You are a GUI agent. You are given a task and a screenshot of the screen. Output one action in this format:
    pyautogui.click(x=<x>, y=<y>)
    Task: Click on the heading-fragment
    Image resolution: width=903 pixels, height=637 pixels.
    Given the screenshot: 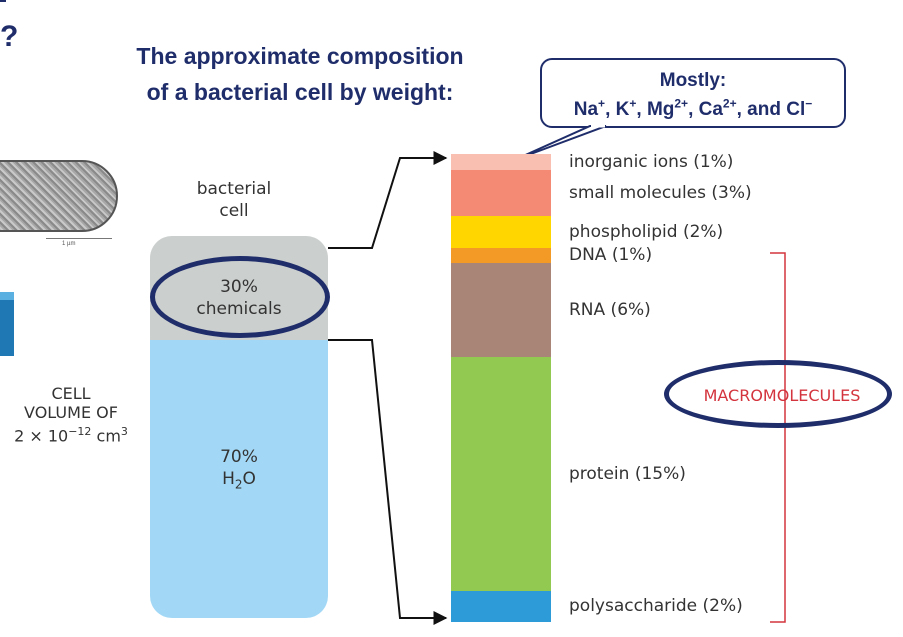 What is the action you would take?
    pyautogui.click(x=3, y=1)
    